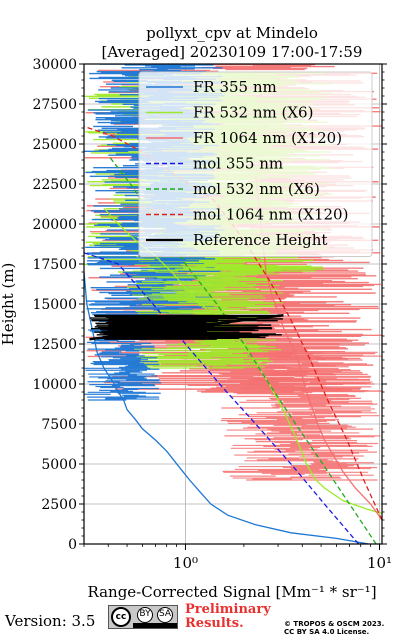 The height and width of the screenshot is (640, 400). Describe the element at coordinates (54, 185) in the screenshot. I see `y-tick-label: 22500` at that location.